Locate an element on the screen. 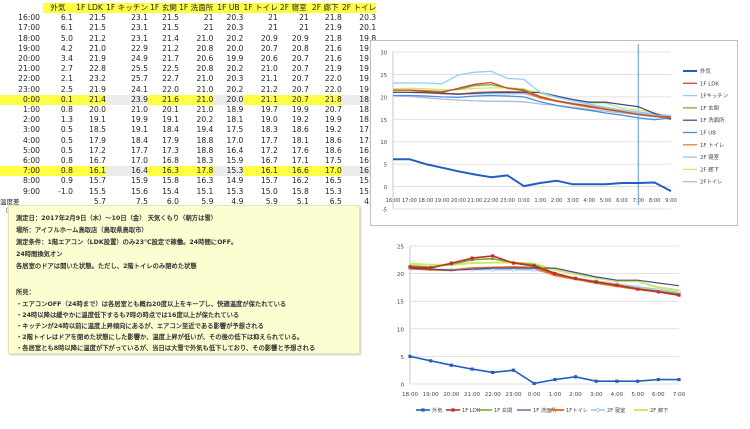 This screenshot has height=429, width=750. table-cell: 19.5 is located at coordinates (368, 48).